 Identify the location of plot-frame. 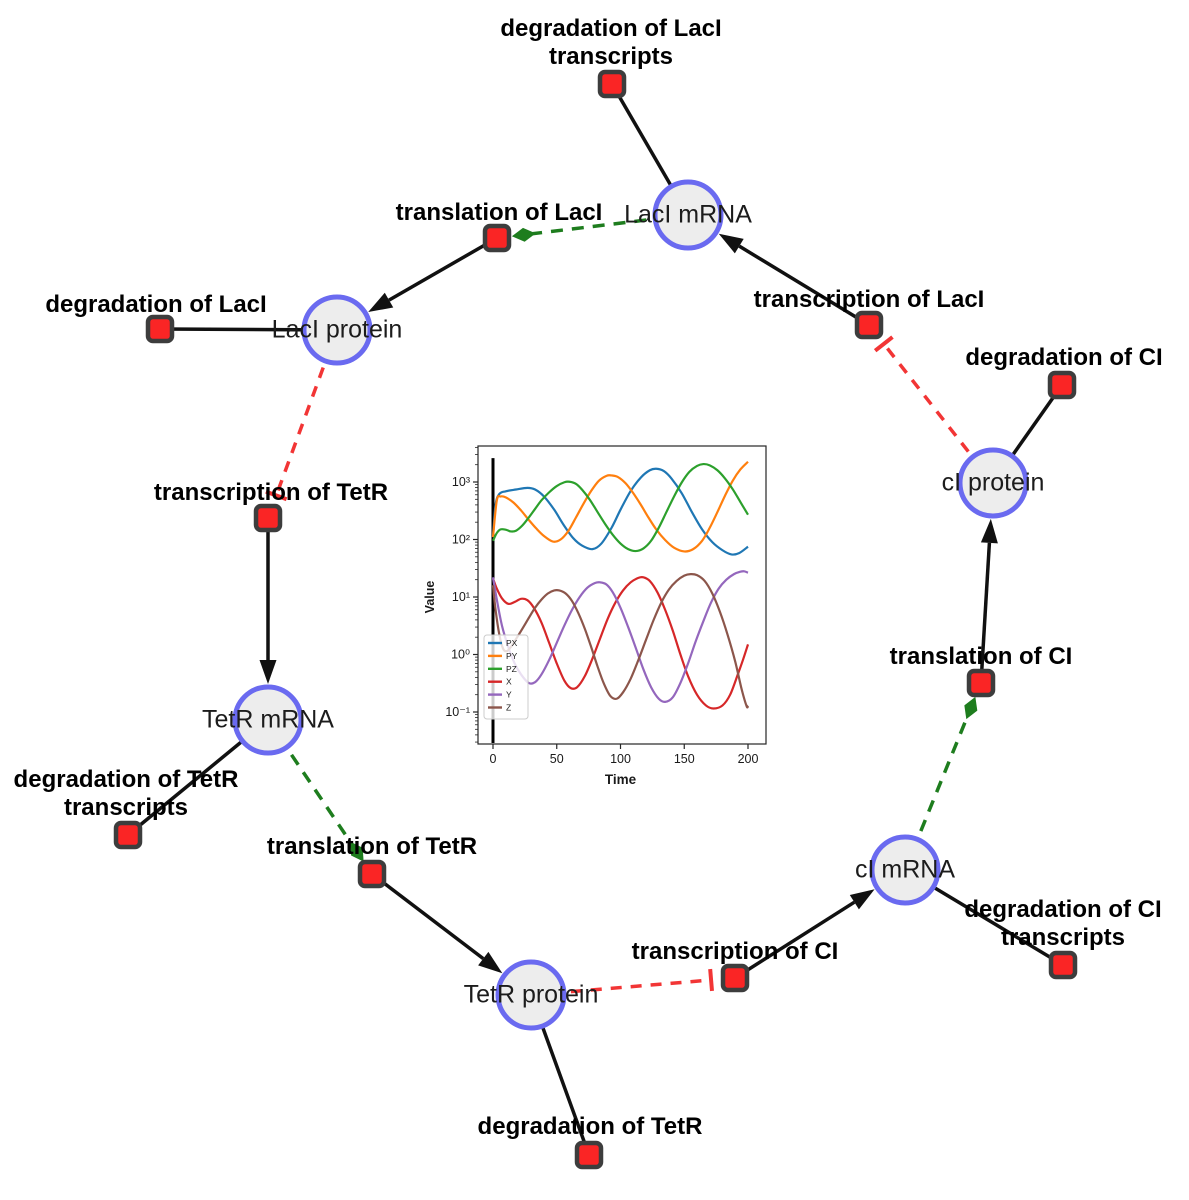
(622, 595).